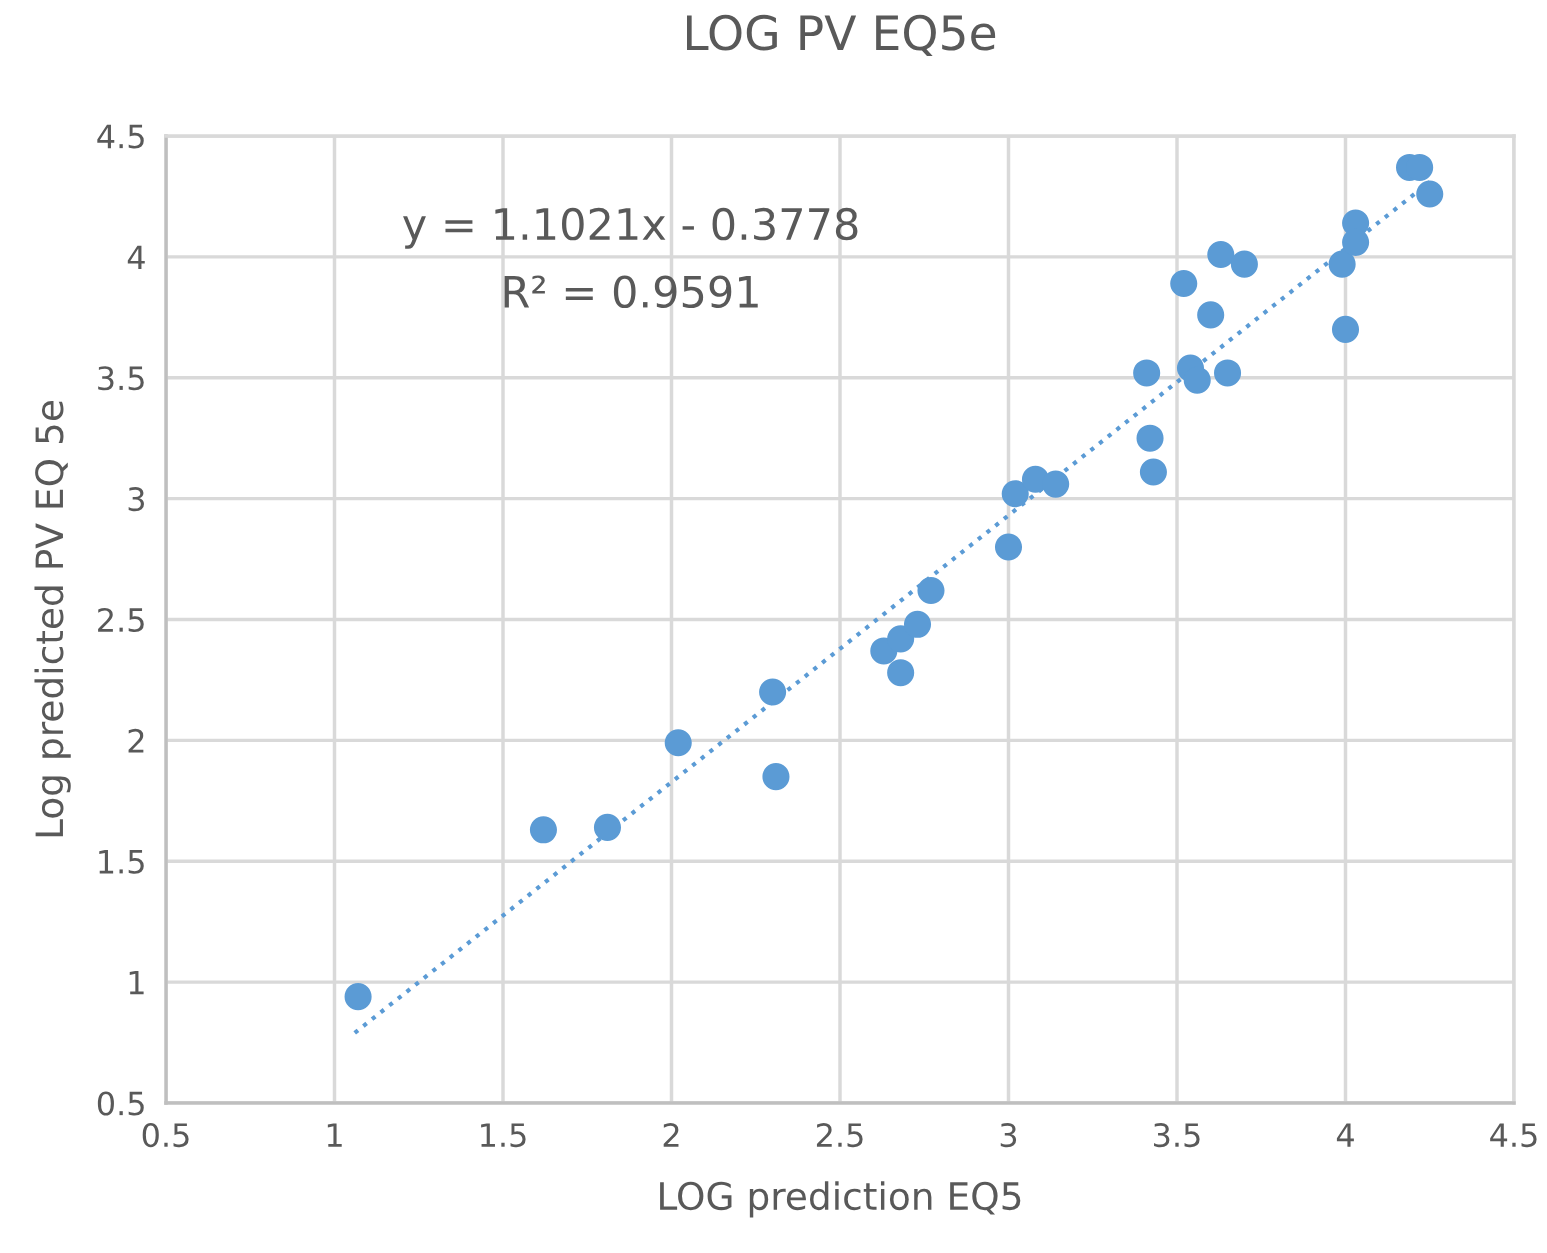 The height and width of the screenshot is (1253, 1547). Describe the element at coordinates (120, 136) in the screenshot. I see `y-tick-label: 4.5` at that location.